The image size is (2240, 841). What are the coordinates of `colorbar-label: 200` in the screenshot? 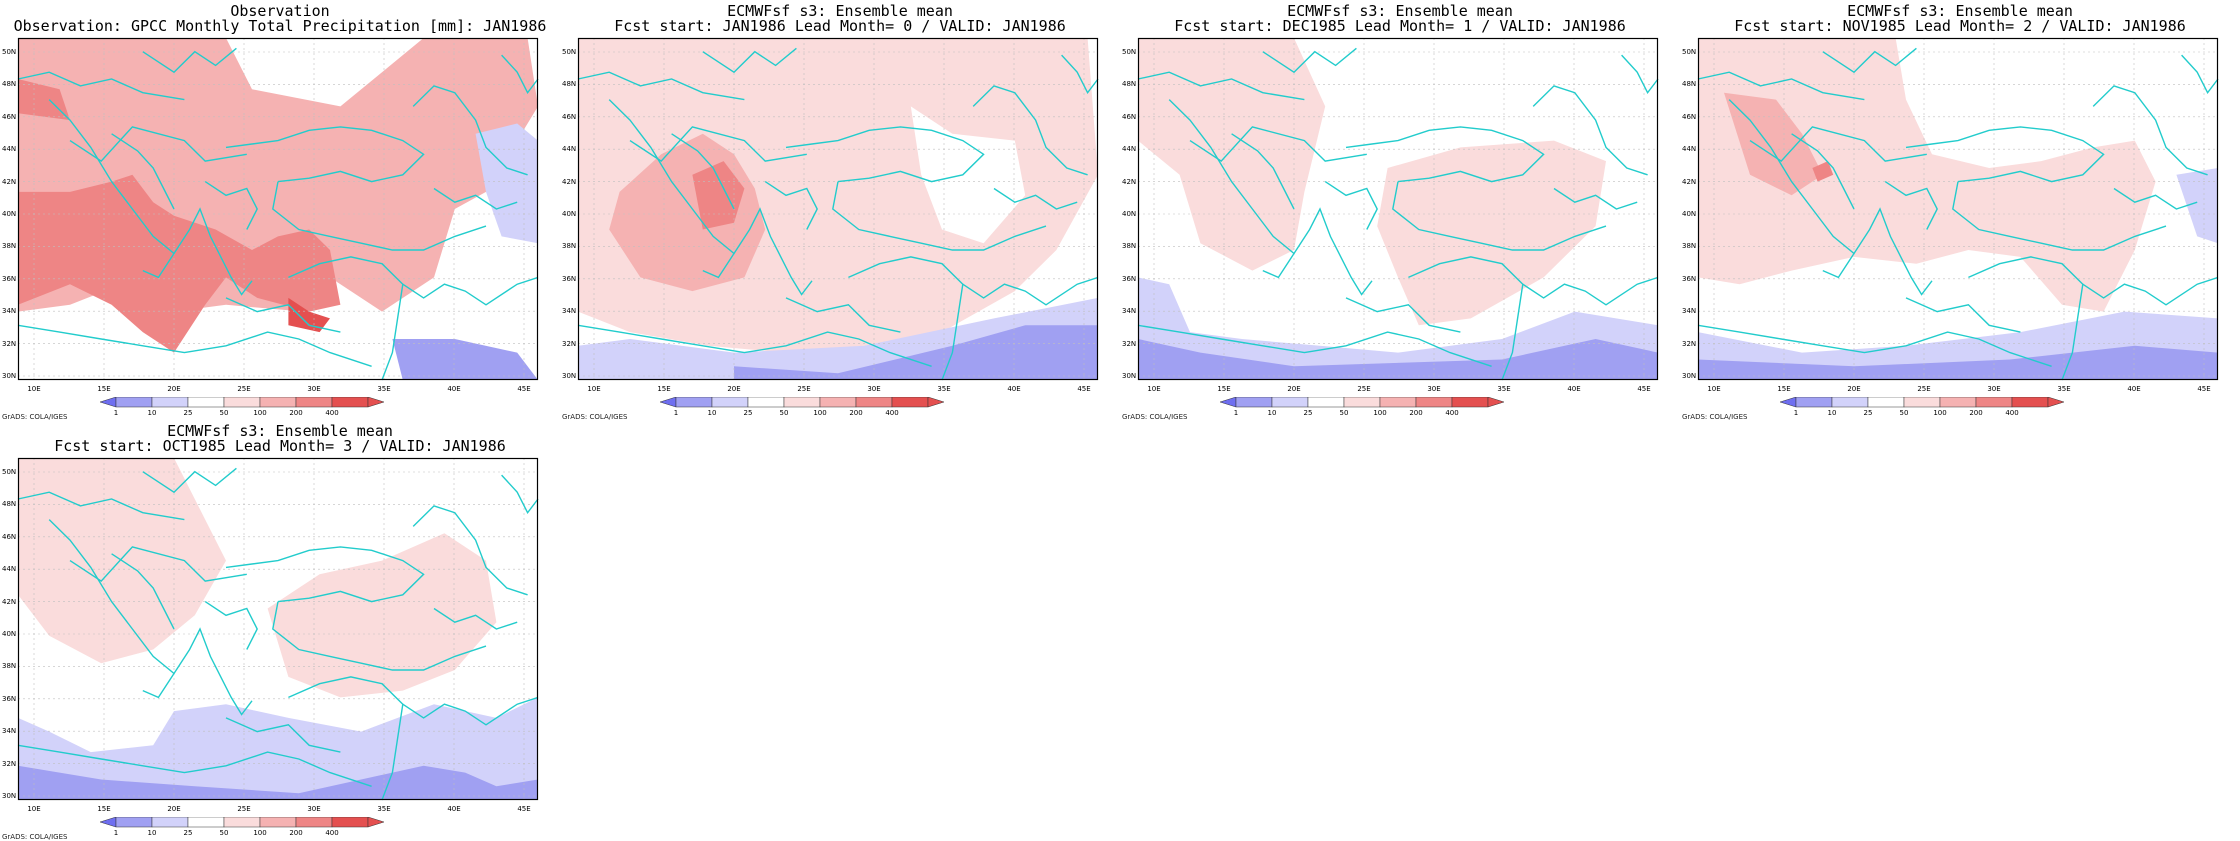 It's located at (855, 413).